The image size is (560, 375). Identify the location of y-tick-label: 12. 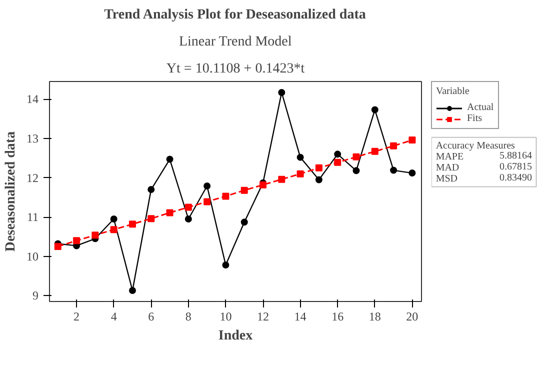
(32, 177).